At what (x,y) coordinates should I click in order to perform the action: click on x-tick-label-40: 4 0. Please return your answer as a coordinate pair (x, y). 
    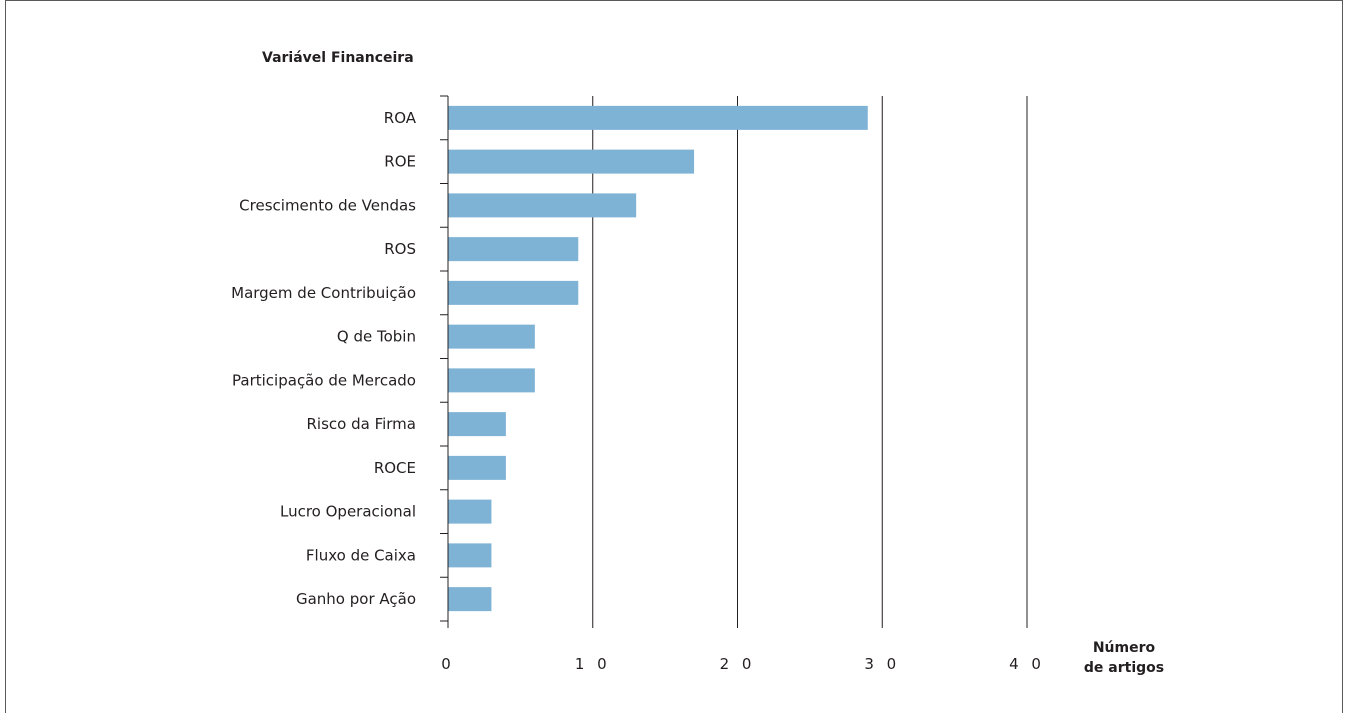
    Looking at the image, I should click on (1027, 664).